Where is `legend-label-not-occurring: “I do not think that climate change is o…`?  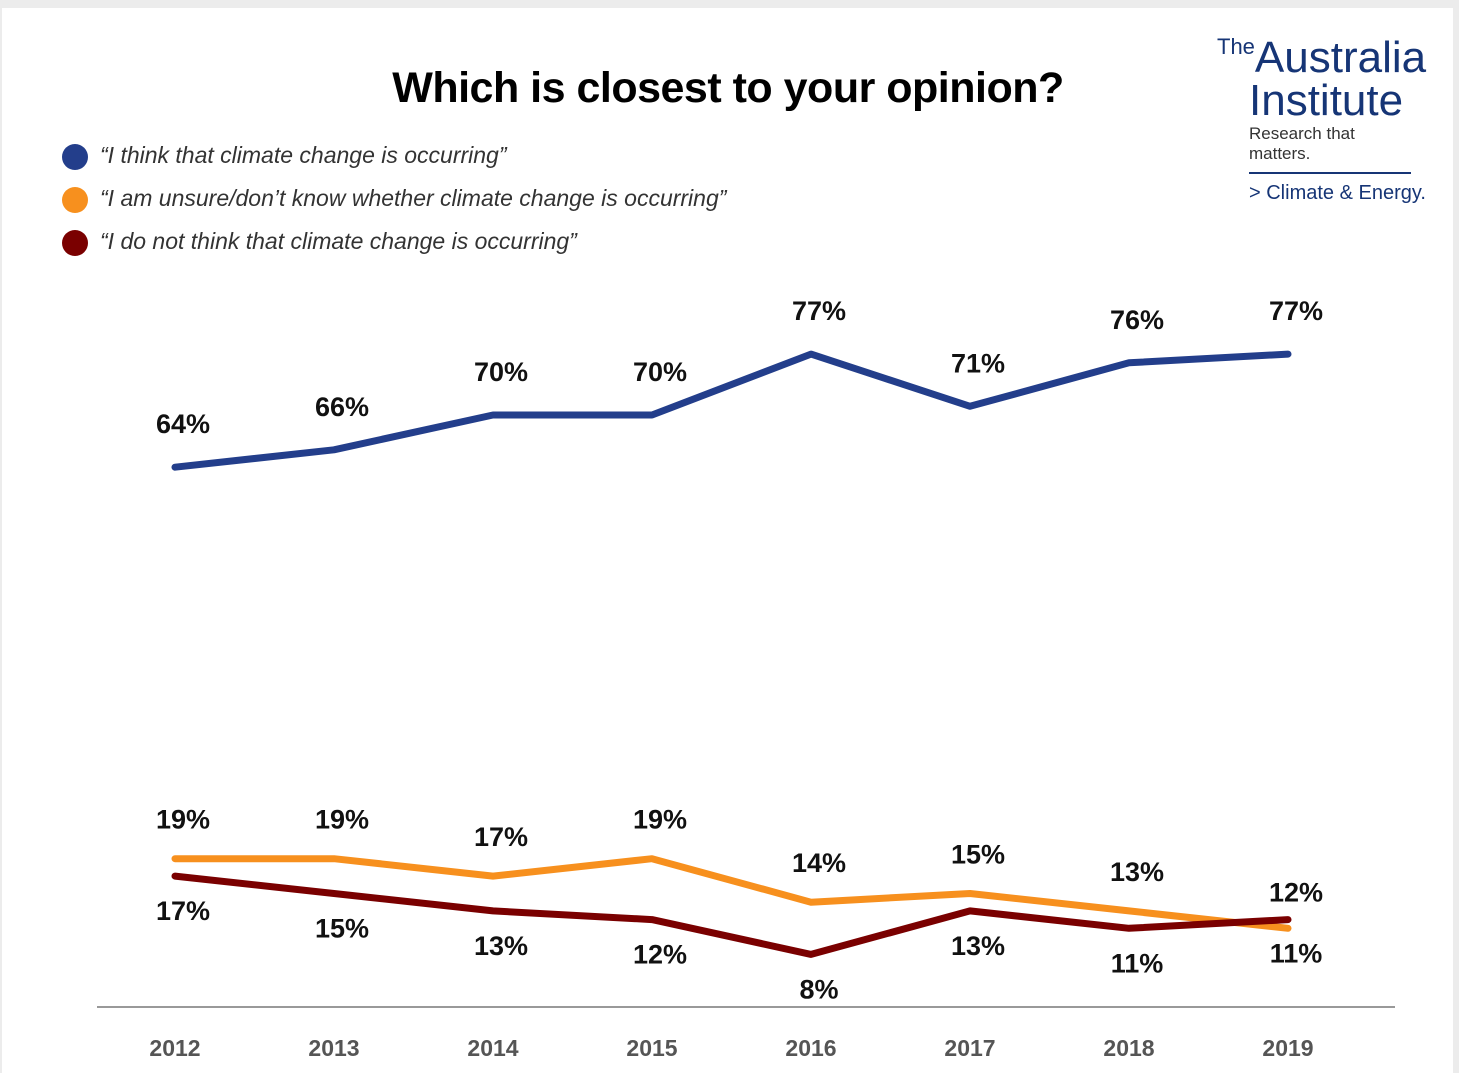 legend-label-not-occurring: “I do not think that climate change is o… is located at coordinates (338, 241).